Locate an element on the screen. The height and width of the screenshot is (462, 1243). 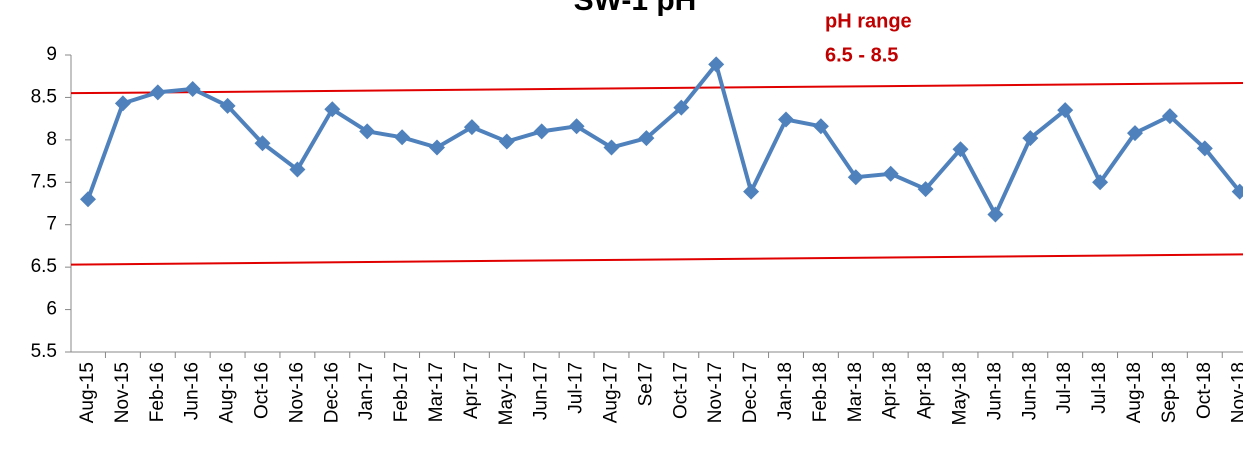
x-tick-label: Nov-18 is located at coordinates (1236, 392).